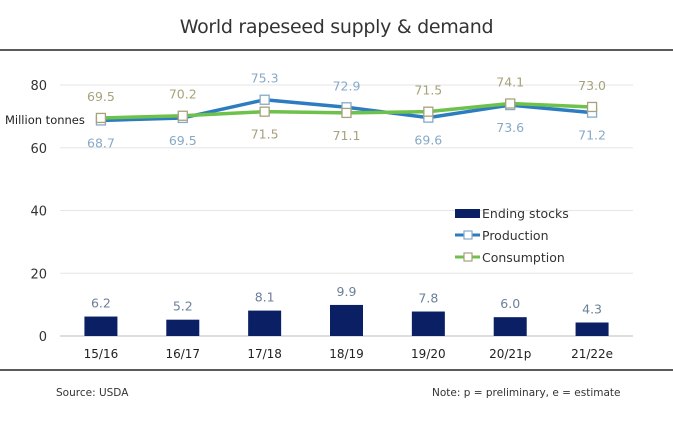 This screenshot has width=673, height=421. I want to click on line-data-label: 71.2, so click(592, 135).